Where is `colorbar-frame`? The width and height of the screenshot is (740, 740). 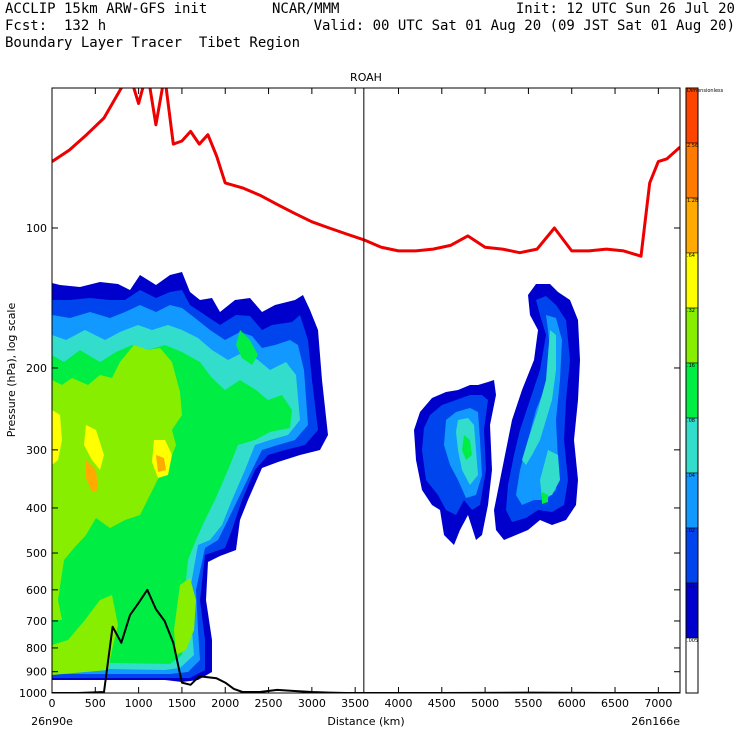
colorbar-frame is located at coordinates (692, 390).